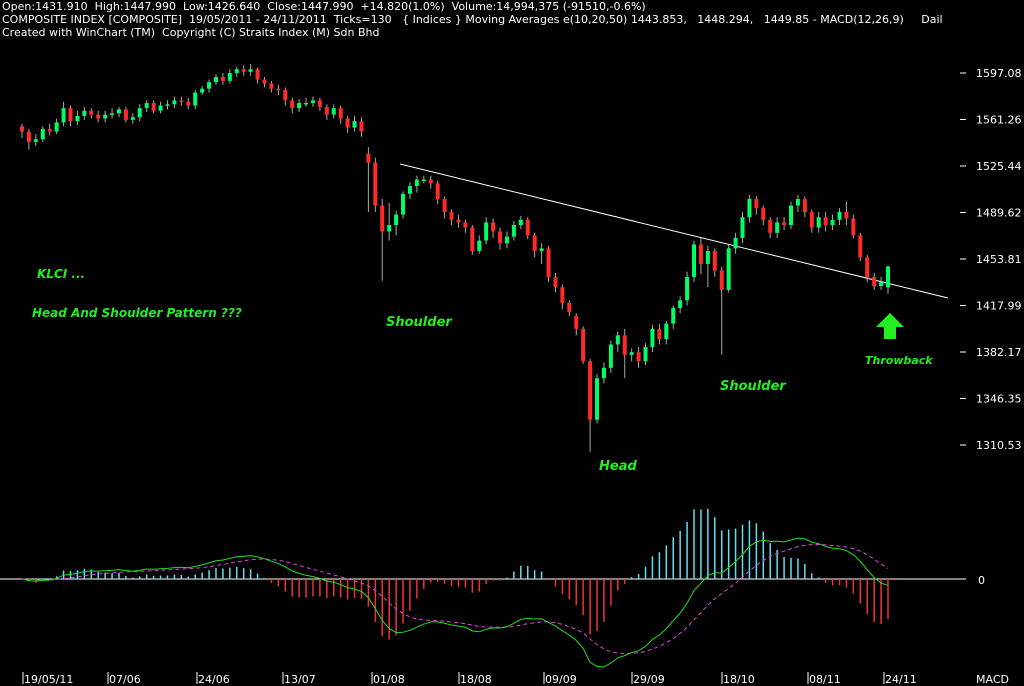 The width and height of the screenshot is (1024, 686). I want to click on price-tick-label: 1489.62, so click(999, 213).